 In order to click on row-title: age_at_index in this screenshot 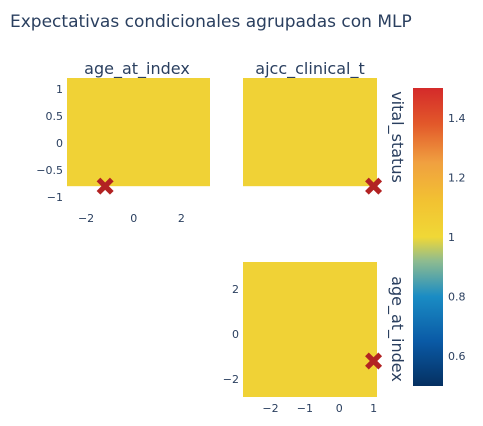, I will do `click(397, 329)`.